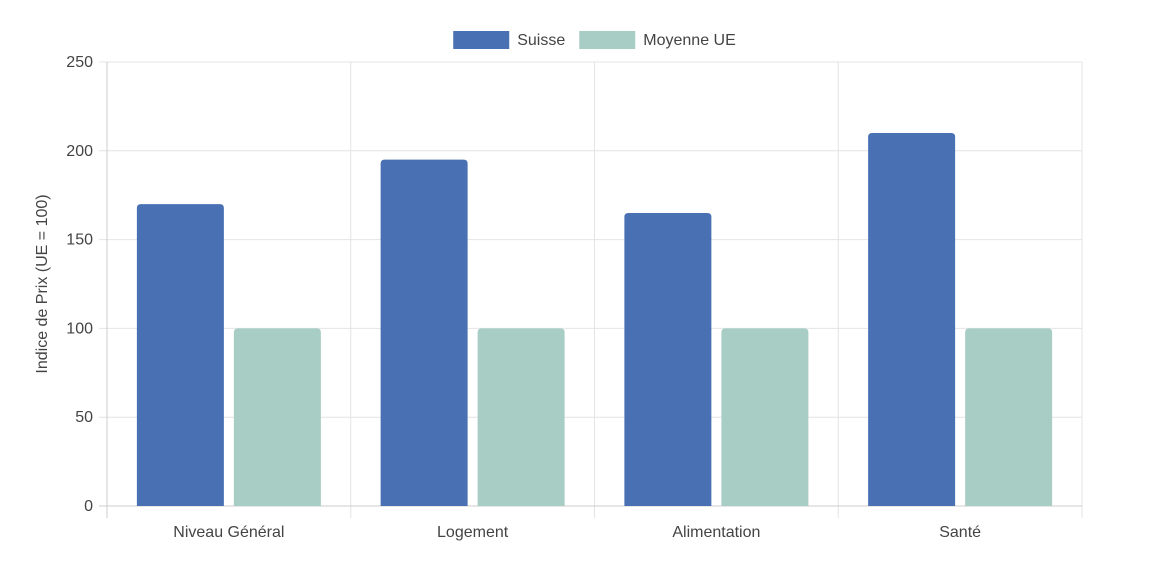 This screenshot has height=565, width=1166. What do you see at coordinates (473, 532) in the screenshot?
I see `x-tick-label: Logement` at bounding box center [473, 532].